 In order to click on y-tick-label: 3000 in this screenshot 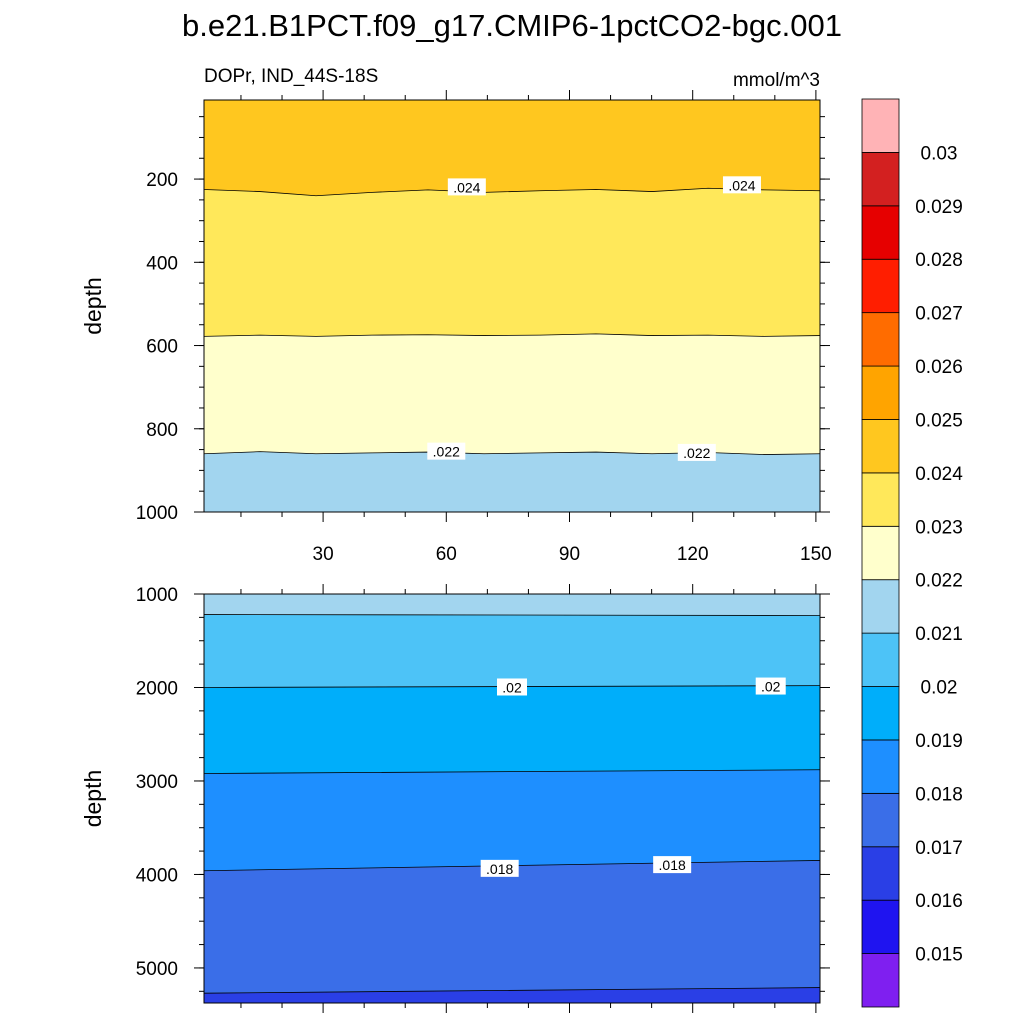, I will do `click(157, 782)`.